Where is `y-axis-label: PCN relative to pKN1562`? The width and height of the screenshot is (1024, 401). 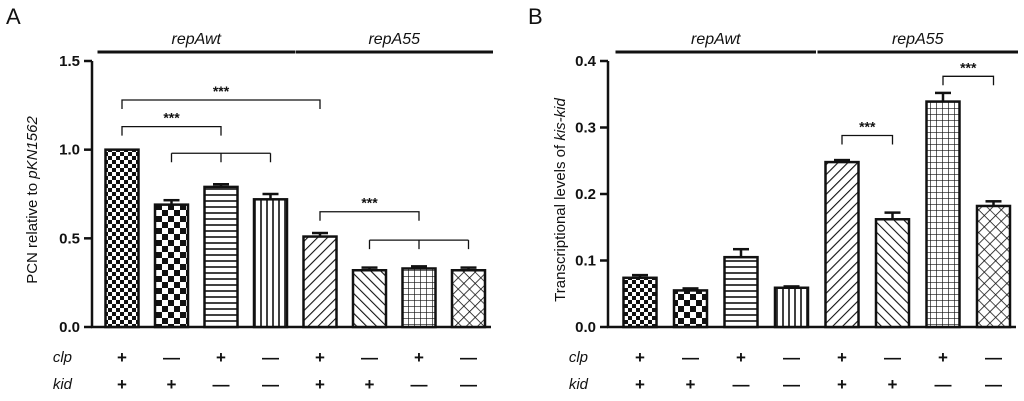
y-axis-label: PCN relative to pKN1562 is located at coordinates (32, 200).